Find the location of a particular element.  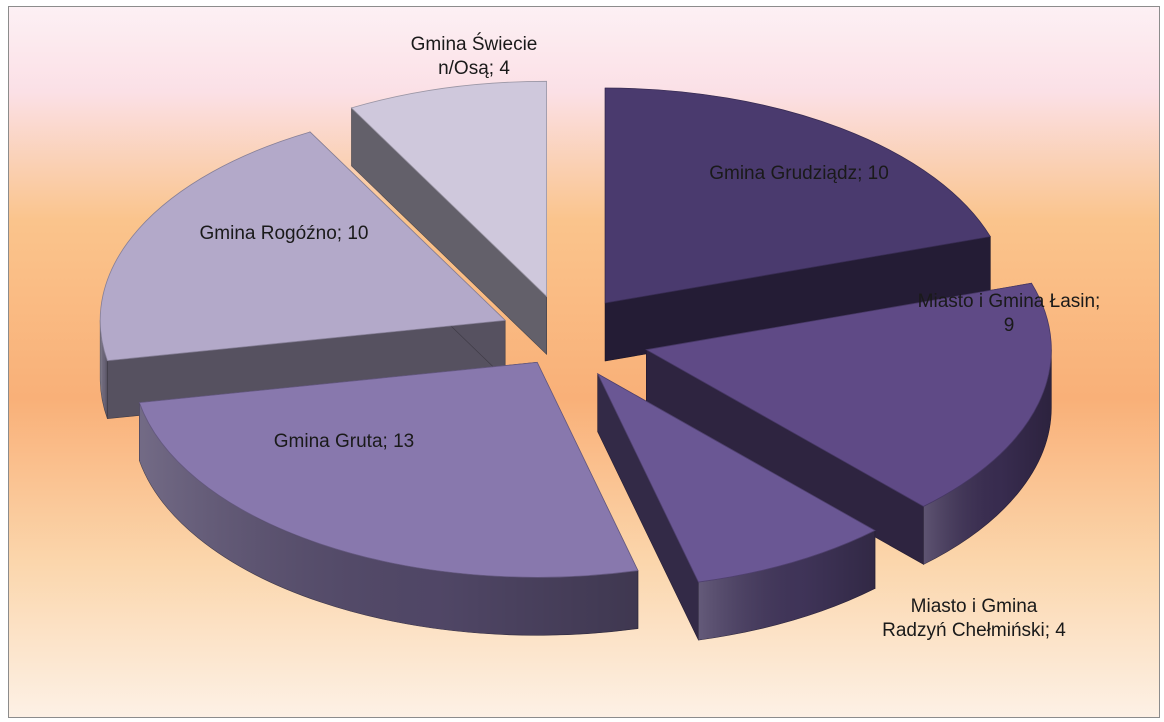

slice-label-6-line-1: Gmina Świecie is located at coordinates (474, 44).